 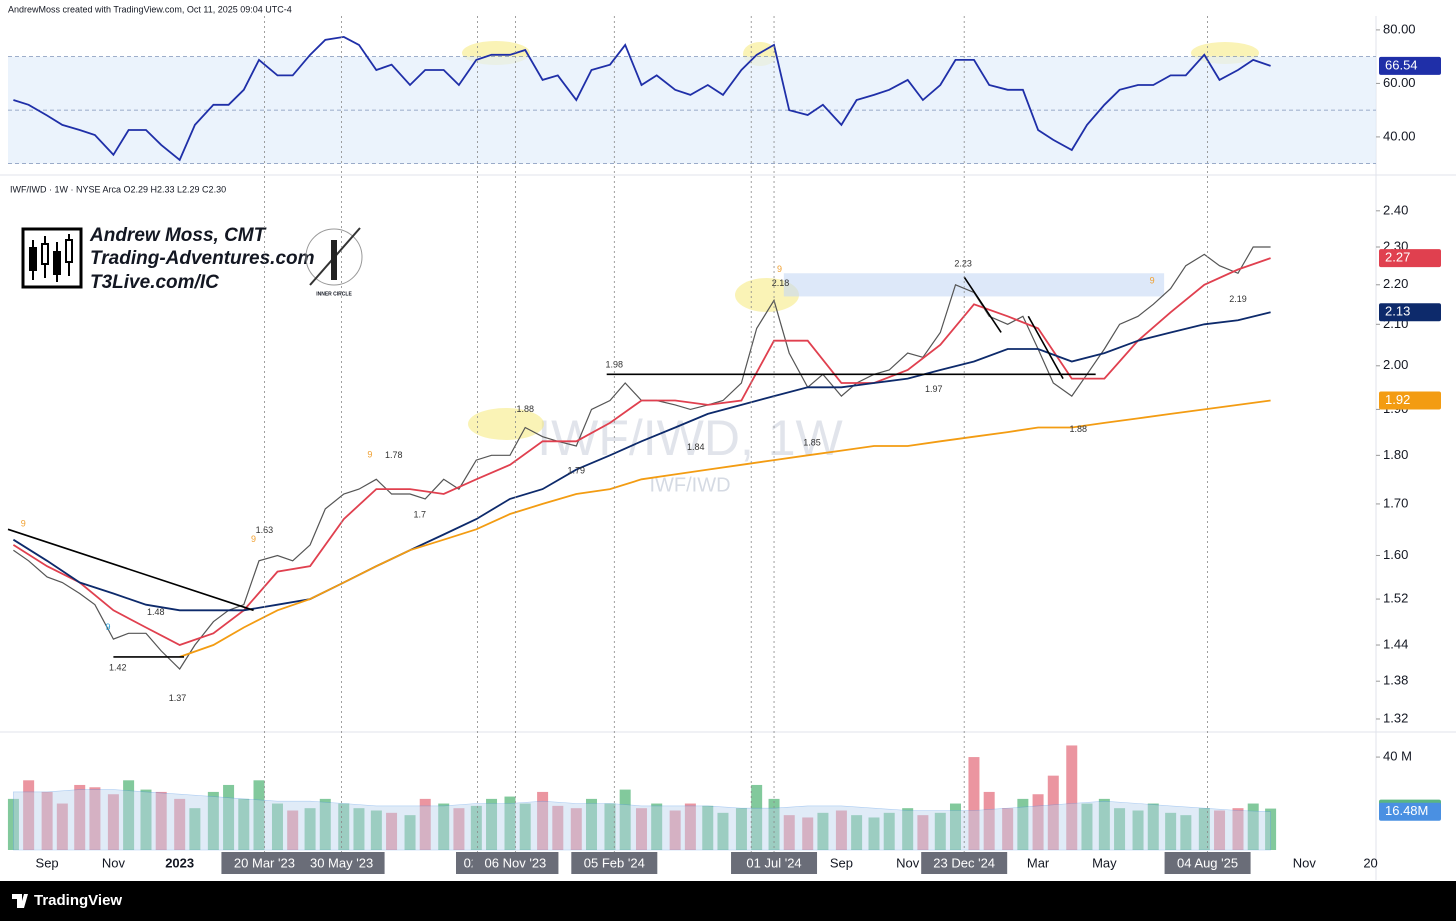 I want to click on y-tick-label: 2.00, so click(x=1395, y=364).